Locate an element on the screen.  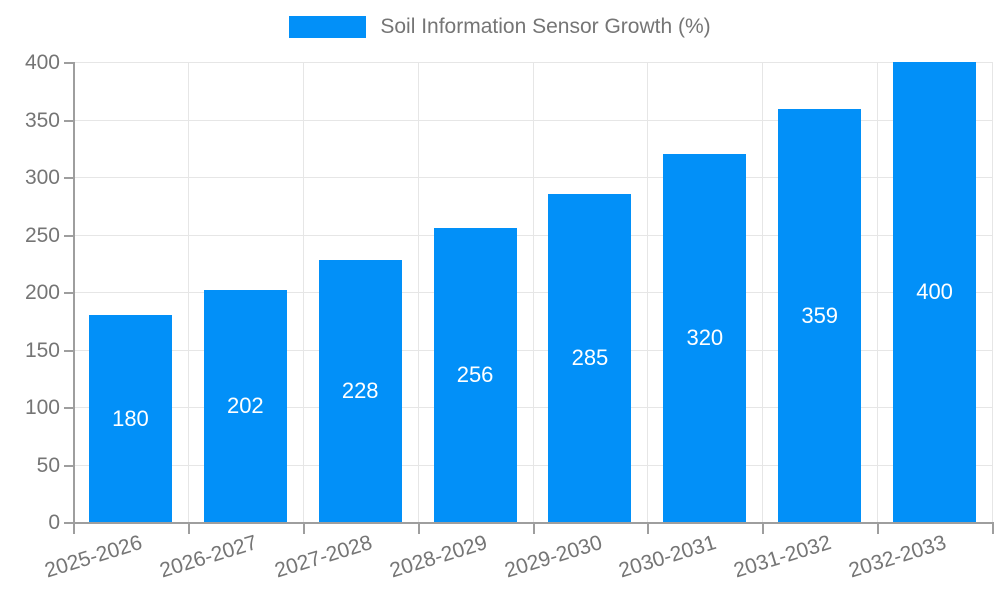
x-axis-tick-label: 2030-2031 is located at coordinates (668, 557).